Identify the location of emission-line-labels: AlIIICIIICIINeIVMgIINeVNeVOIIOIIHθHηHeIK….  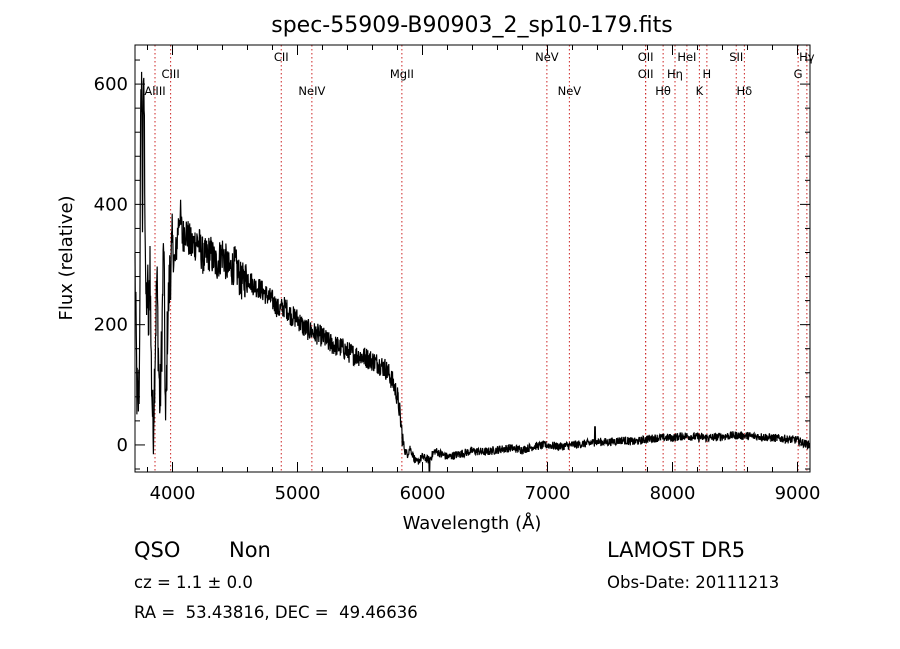
(479, 74).